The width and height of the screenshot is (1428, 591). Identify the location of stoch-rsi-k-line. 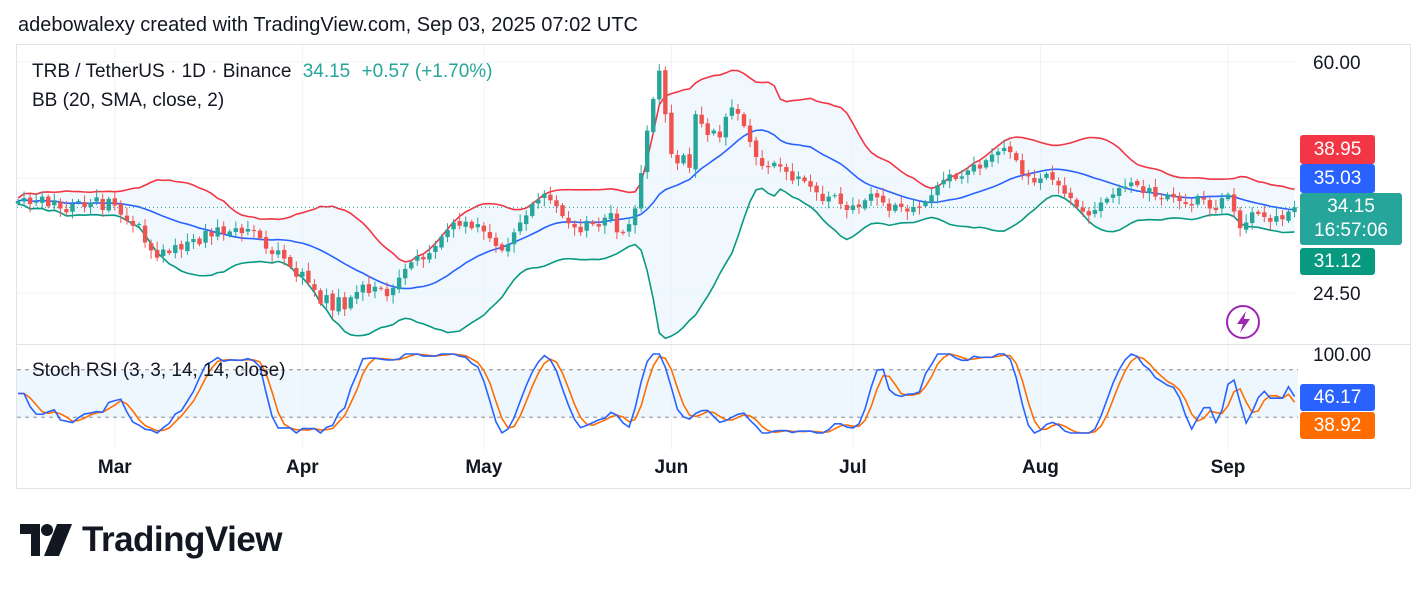
(657, 394).